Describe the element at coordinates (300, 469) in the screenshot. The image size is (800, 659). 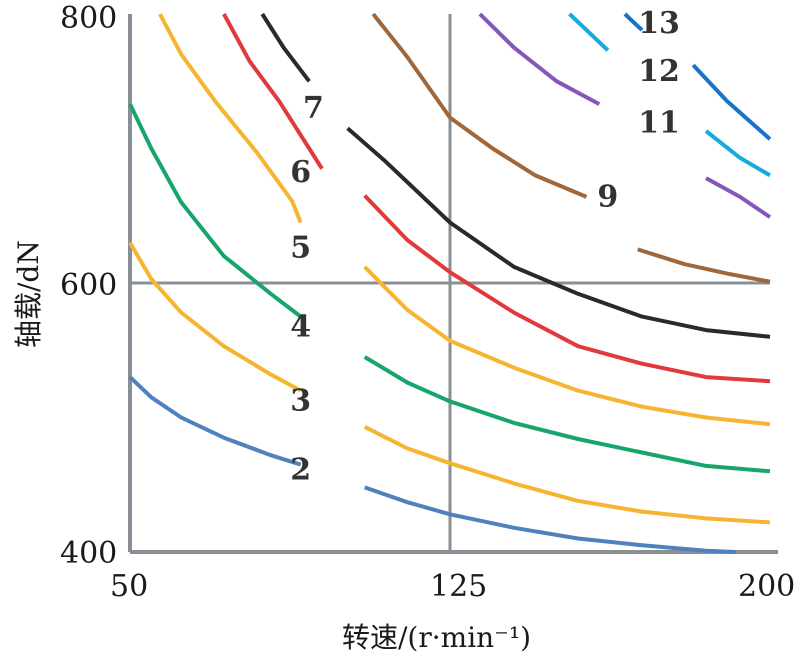
I see `curve-label-2: 2` at that location.